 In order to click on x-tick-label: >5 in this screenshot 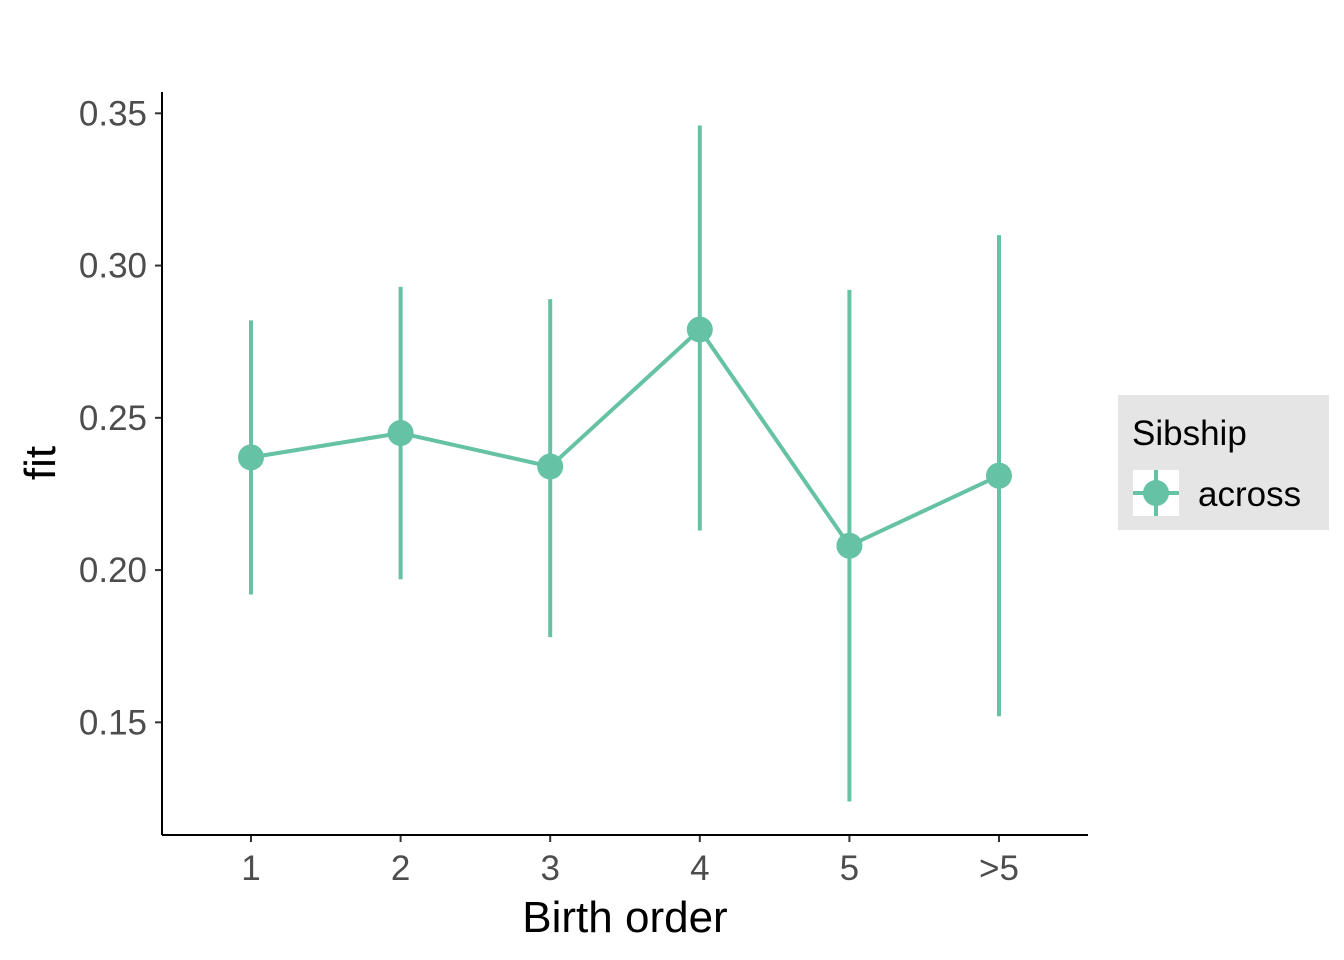, I will do `click(999, 868)`.